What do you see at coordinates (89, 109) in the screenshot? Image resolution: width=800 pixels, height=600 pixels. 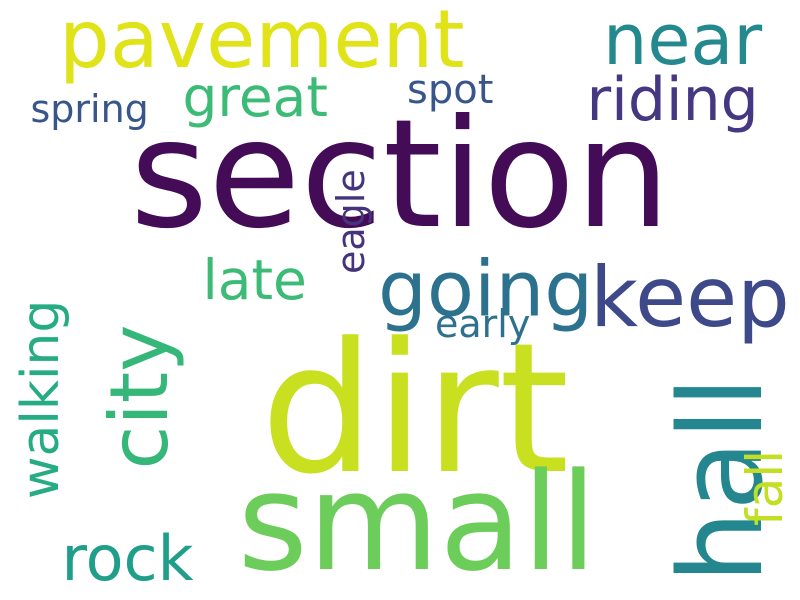 I see `word-spring: spring` at bounding box center [89, 109].